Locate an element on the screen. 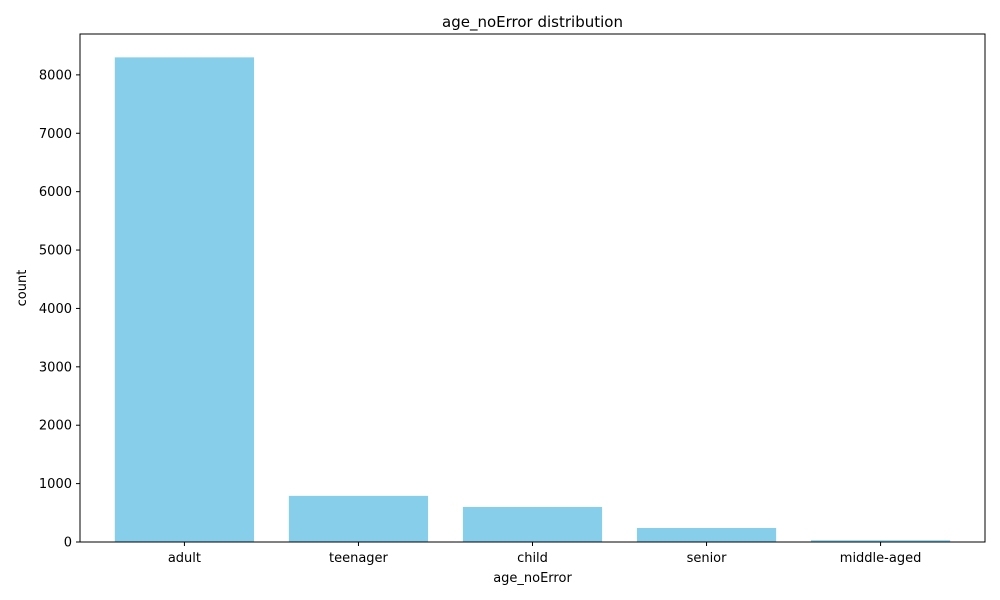 The height and width of the screenshot is (600, 1000). y-tick-label: 8000 is located at coordinates (55, 75).